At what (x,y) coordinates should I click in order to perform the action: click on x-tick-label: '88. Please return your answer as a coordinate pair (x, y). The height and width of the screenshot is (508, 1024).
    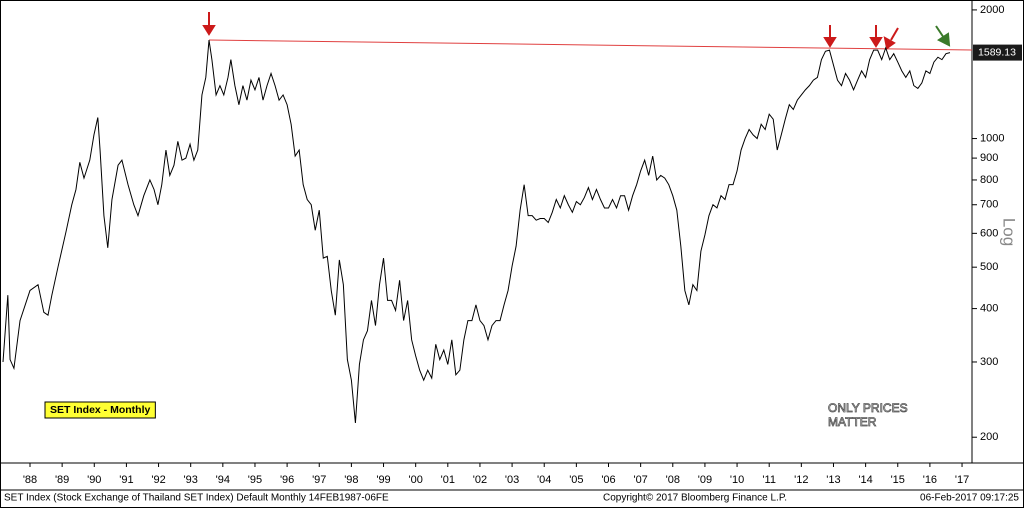
    Looking at the image, I should click on (30, 480).